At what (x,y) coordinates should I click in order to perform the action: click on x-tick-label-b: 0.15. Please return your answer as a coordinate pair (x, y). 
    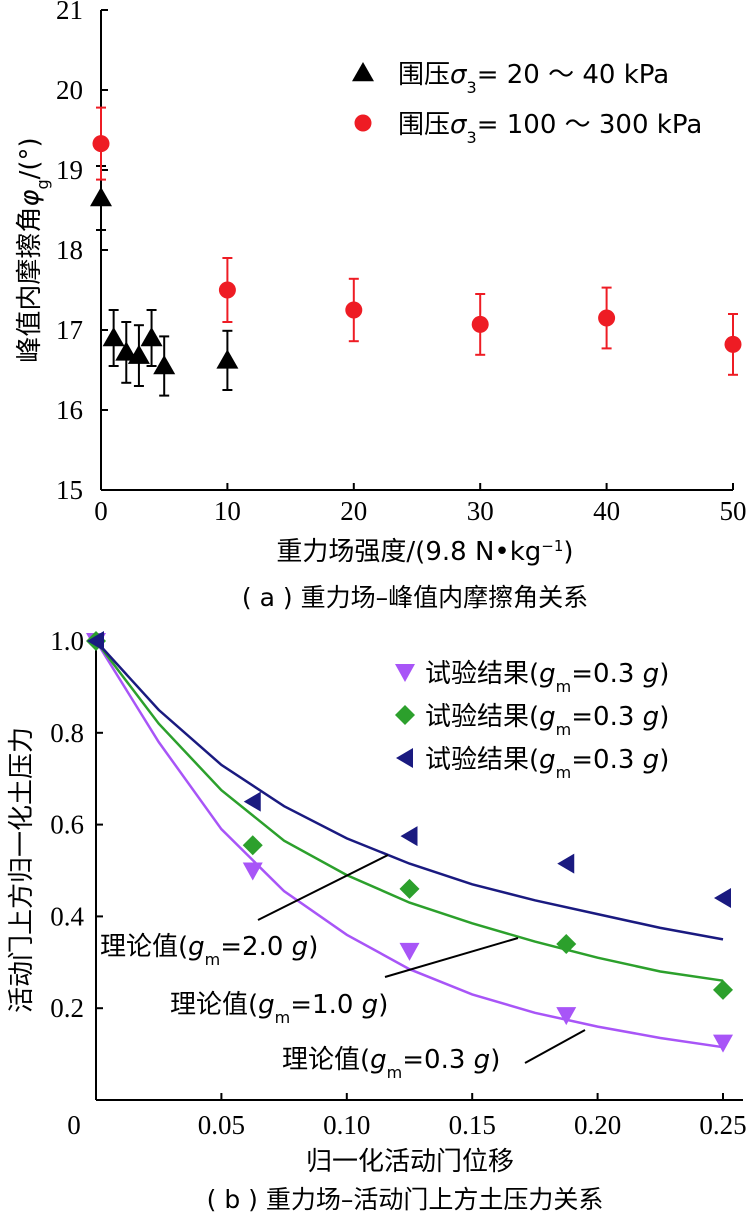
    Looking at the image, I should click on (472, 1125).